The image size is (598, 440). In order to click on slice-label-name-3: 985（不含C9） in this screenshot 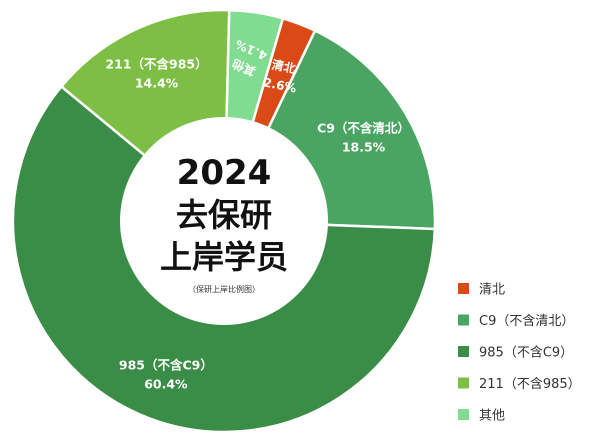, I will do `click(166, 364)`.